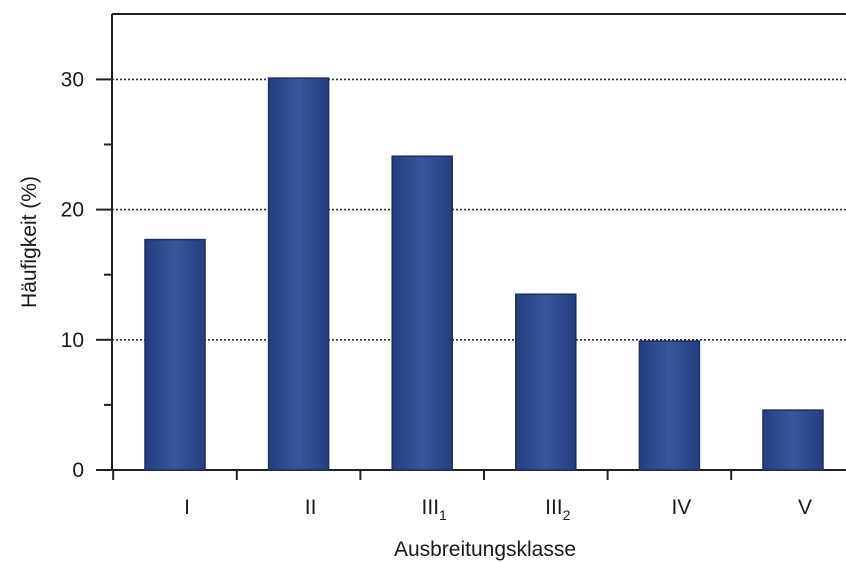 Image resolution: width=846 pixels, height=562 pixels. Describe the element at coordinates (485, 549) in the screenshot. I see `x-axis-title: Ausbreitungsklasse` at that location.